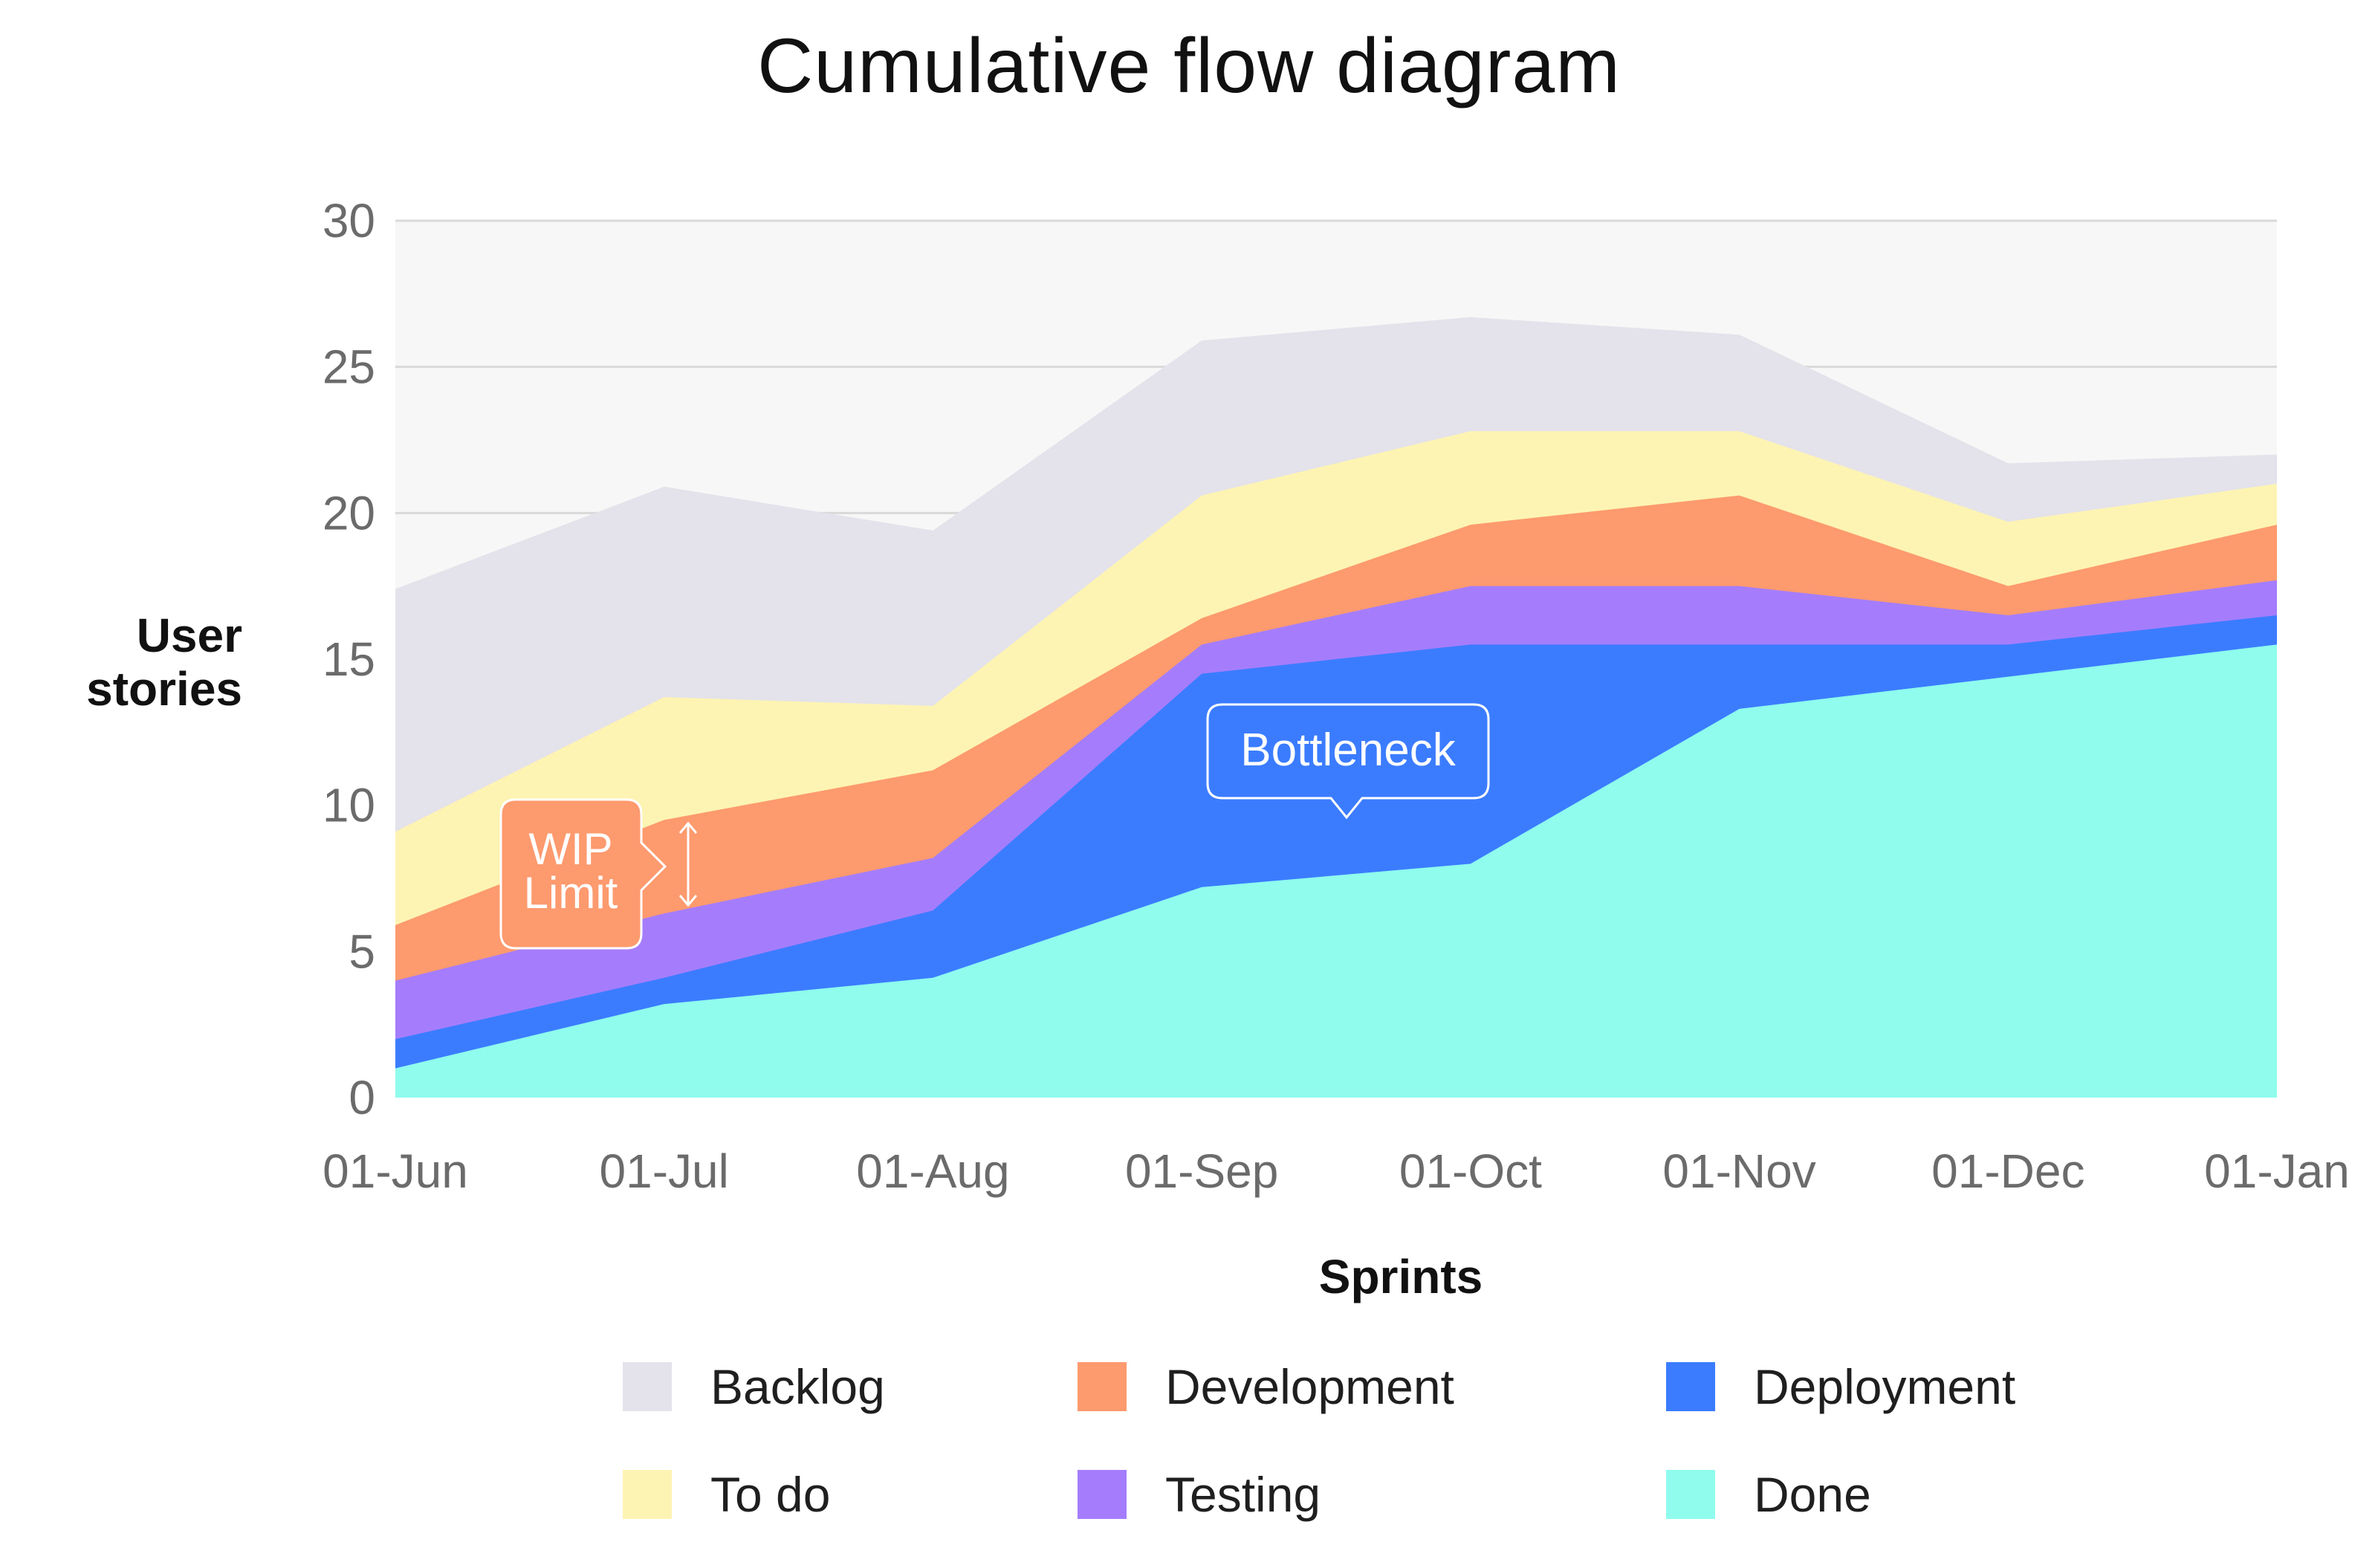 This screenshot has height=1568, width=2378. I want to click on wip-limit-annotation: WIP Limit, so click(598, 874).